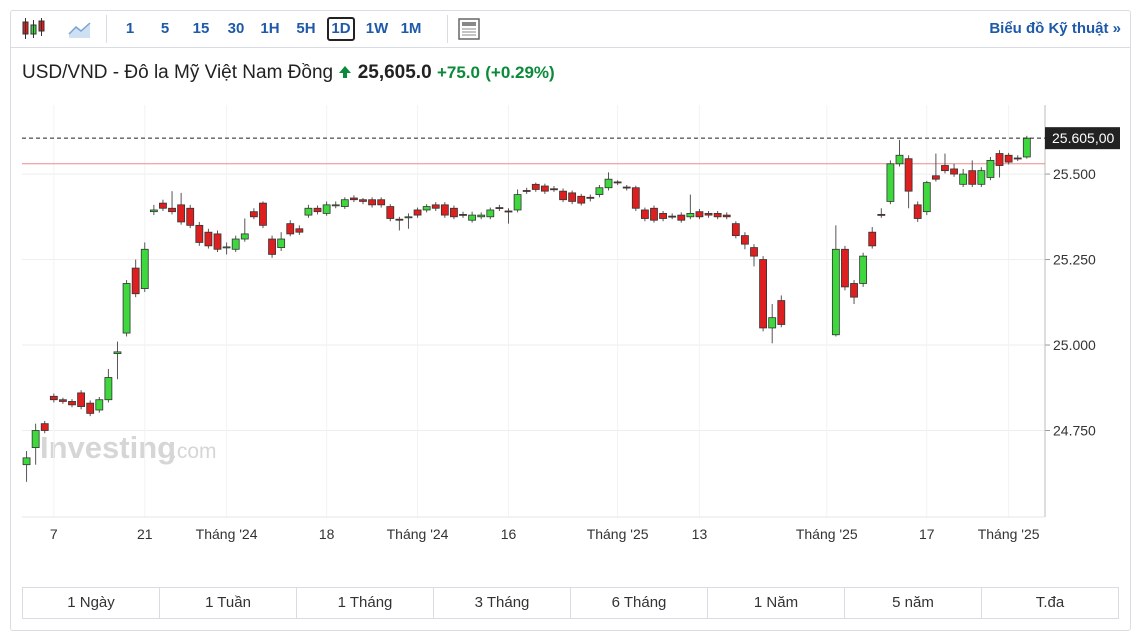 This screenshot has width=1143, height=639. Describe the element at coordinates (1050, 602) in the screenshot. I see `range-tab: T.đa` at that location.